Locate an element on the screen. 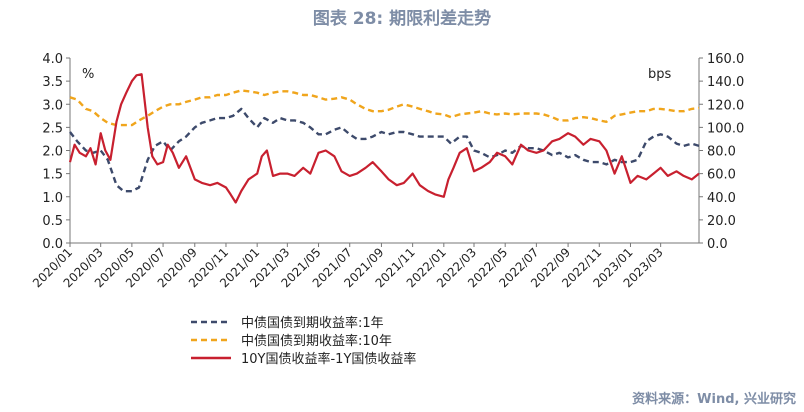 The width and height of the screenshot is (804, 412). left-tick-label: 0.5 is located at coordinates (52, 221).